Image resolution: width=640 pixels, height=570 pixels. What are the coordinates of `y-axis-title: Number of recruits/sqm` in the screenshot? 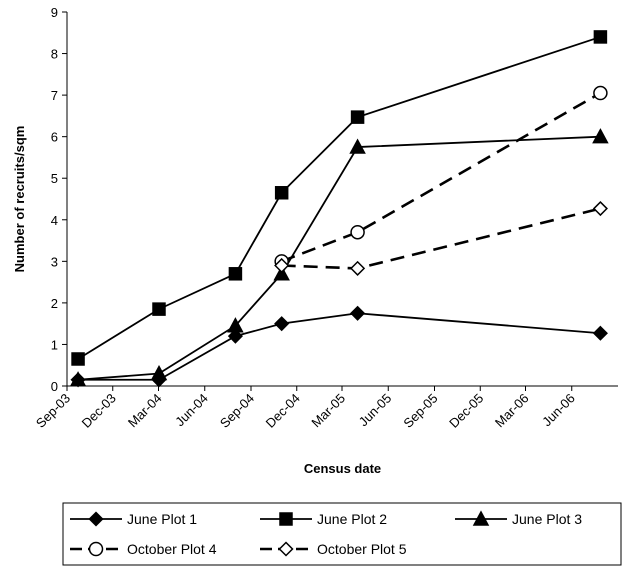 It's located at (19, 199).